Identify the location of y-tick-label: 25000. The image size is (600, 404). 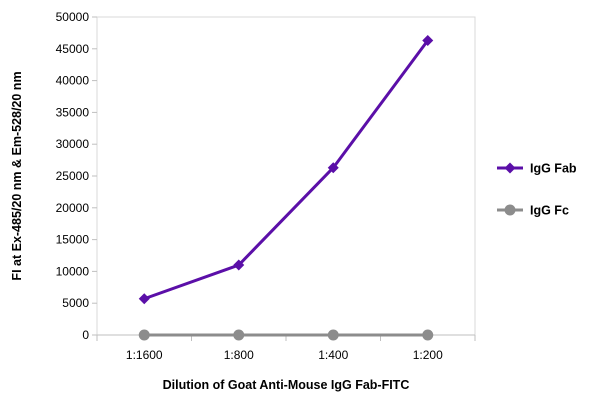
(73, 176).